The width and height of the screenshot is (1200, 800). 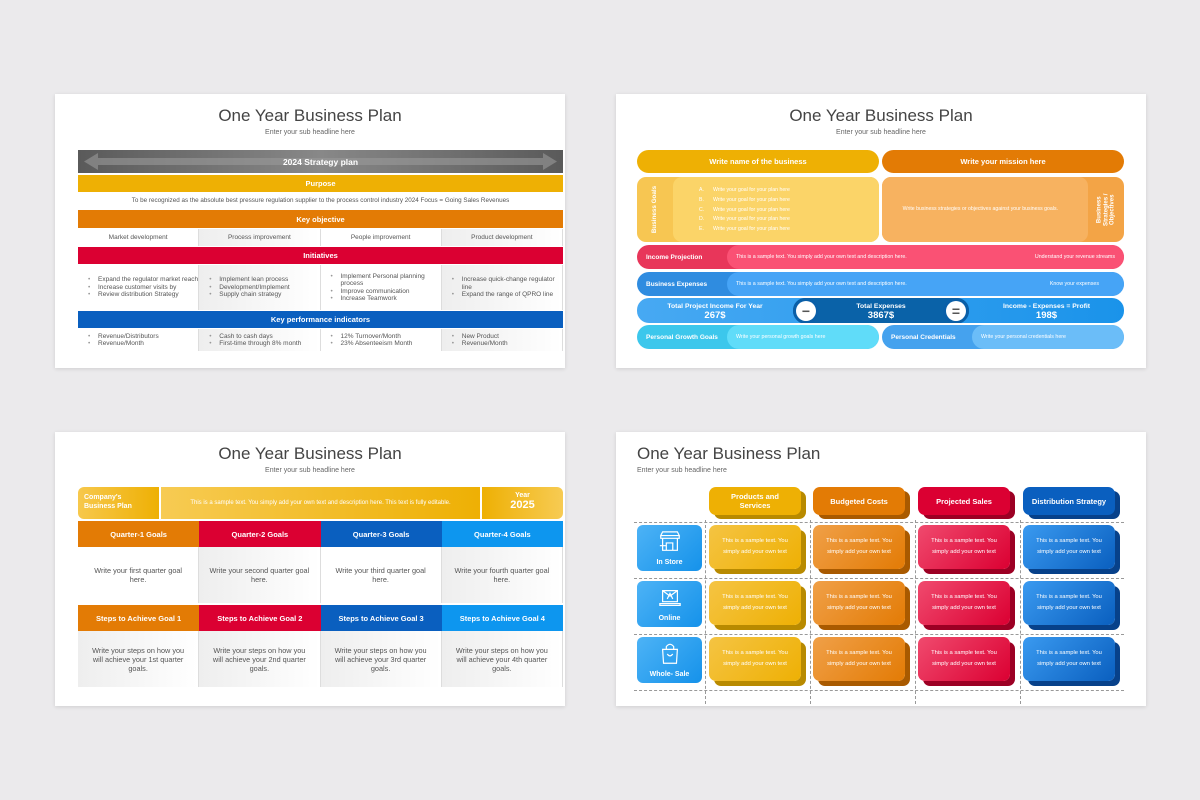 What do you see at coordinates (1003, 161) in the screenshot?
I see `mission-header: Write your mission here` at bounding box center [1003, 161].